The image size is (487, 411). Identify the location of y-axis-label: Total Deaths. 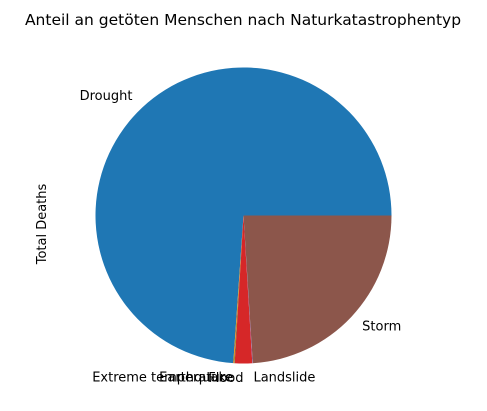
(42, 224).